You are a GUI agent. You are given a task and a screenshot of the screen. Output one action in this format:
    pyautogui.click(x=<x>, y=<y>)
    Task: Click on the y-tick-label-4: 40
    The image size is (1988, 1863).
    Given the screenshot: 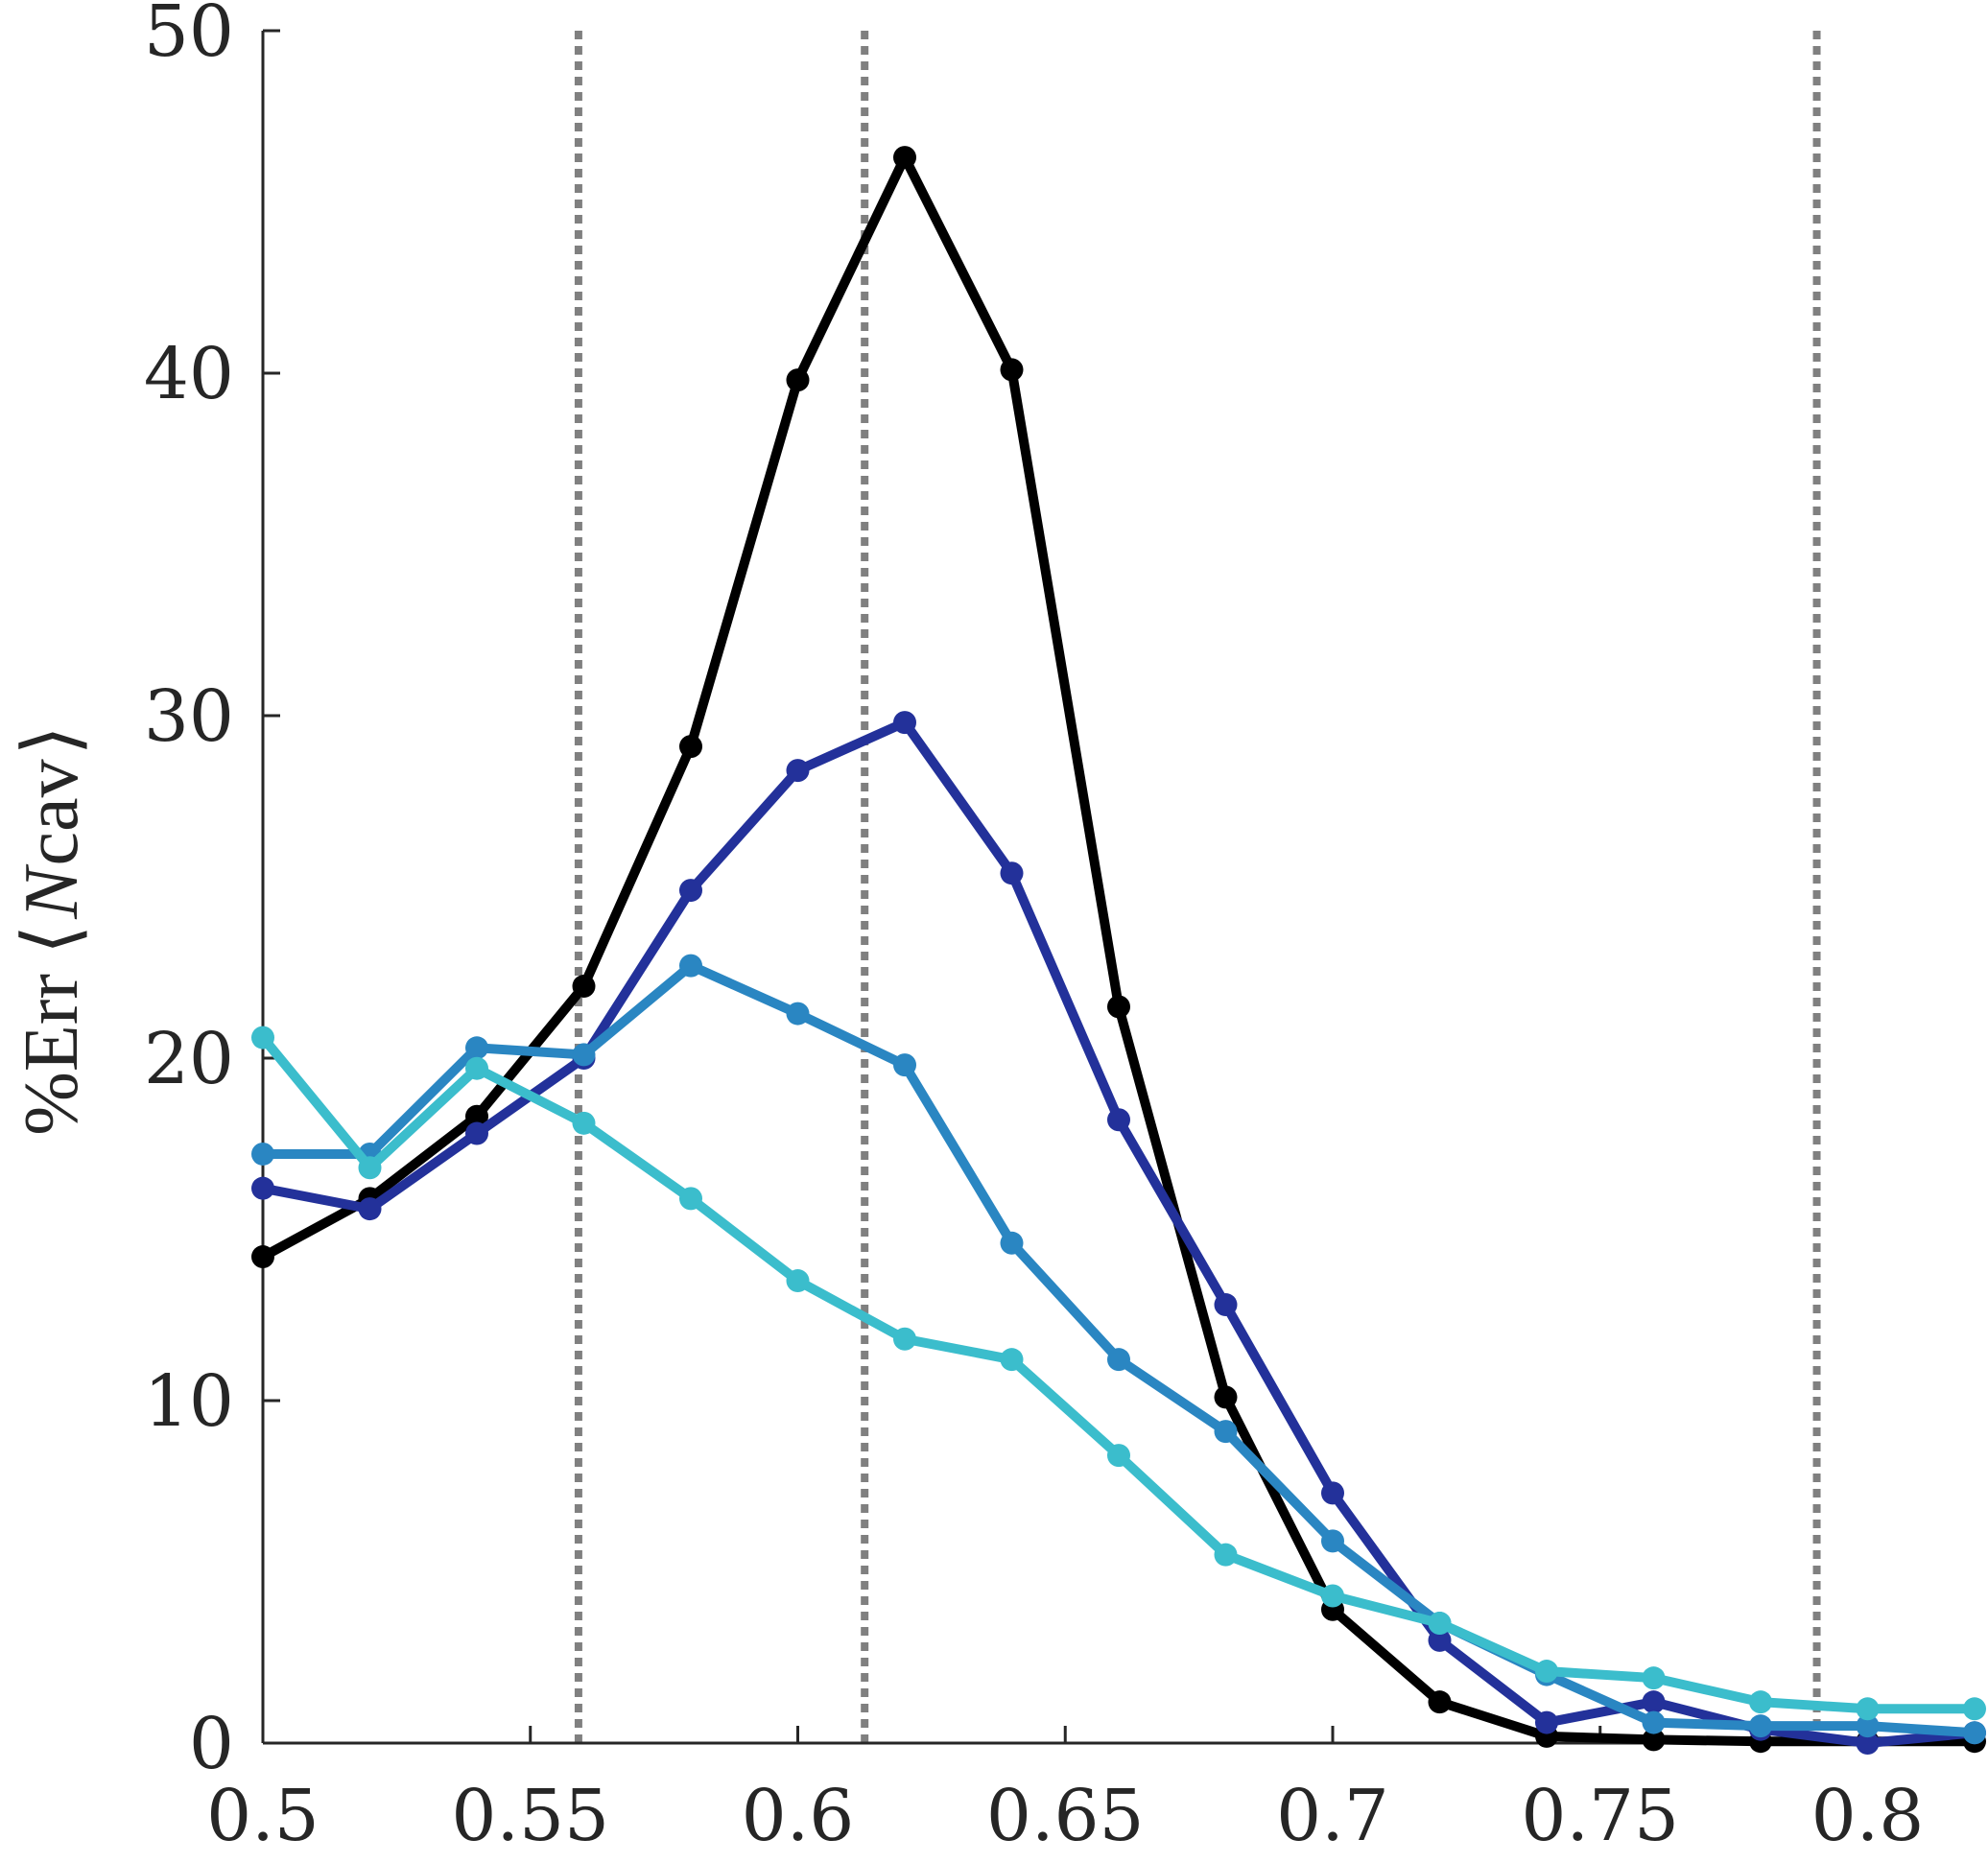 What is the action you would take?
    pyautogui.click(x=189, y=374)
    